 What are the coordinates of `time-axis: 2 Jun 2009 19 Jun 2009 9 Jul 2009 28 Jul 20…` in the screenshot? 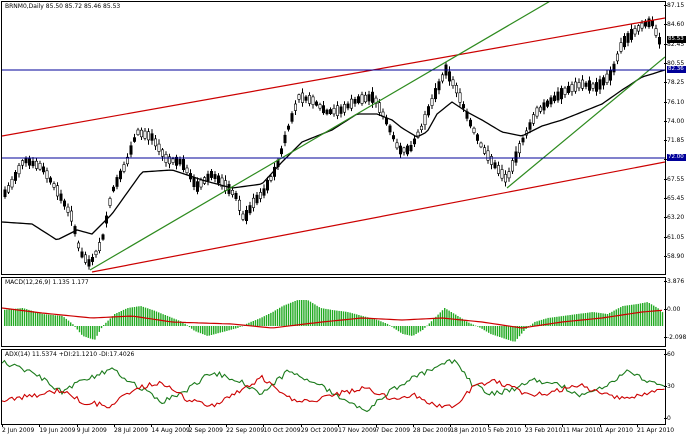 It's located at (337, 432).